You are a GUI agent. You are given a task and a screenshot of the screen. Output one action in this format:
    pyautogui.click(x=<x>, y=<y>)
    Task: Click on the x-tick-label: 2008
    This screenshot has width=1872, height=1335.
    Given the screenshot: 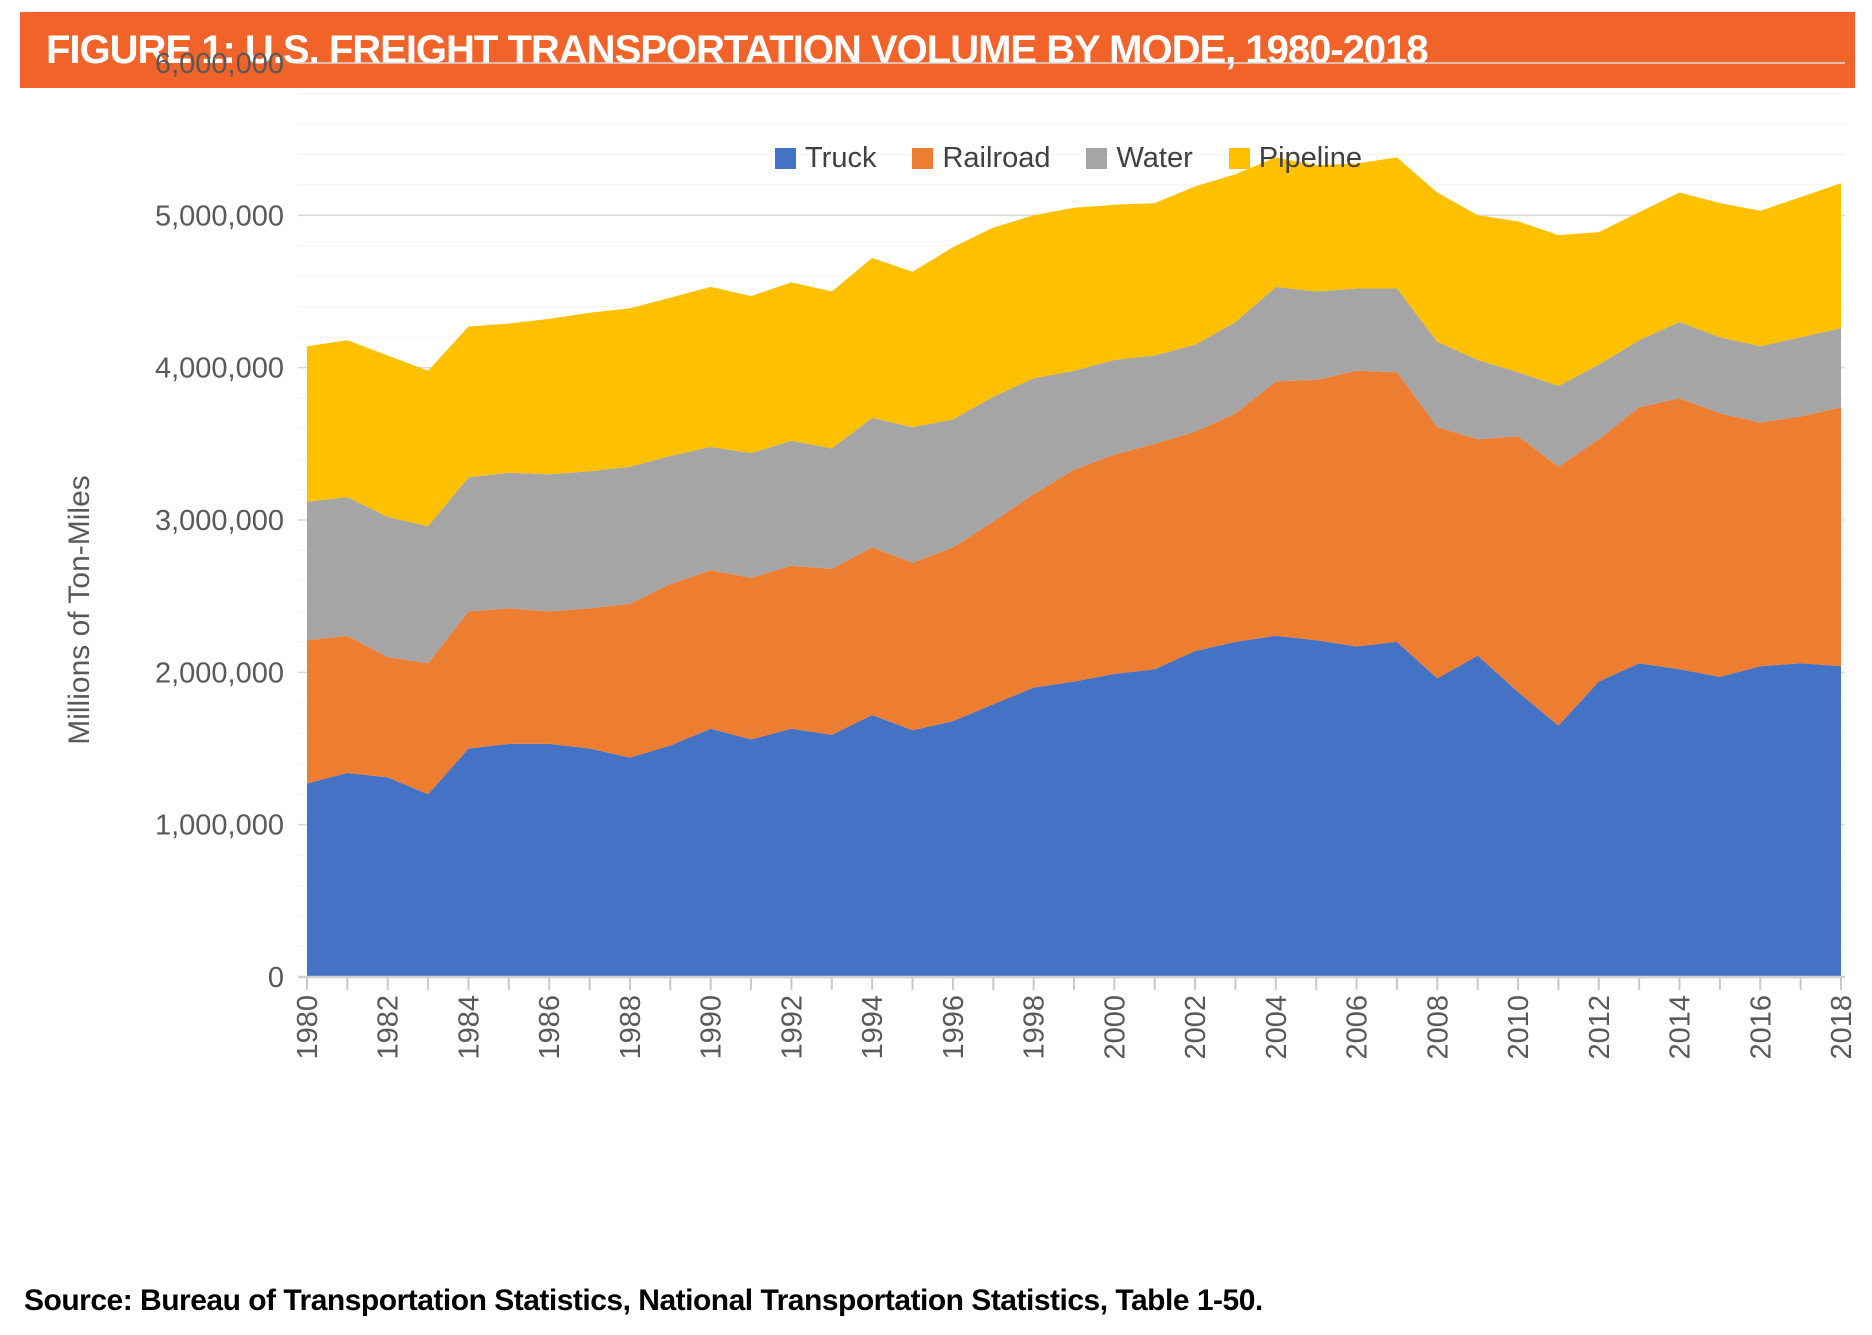 What is the action you would take?
    pyautogui.click(x=1438, y=1027)
    